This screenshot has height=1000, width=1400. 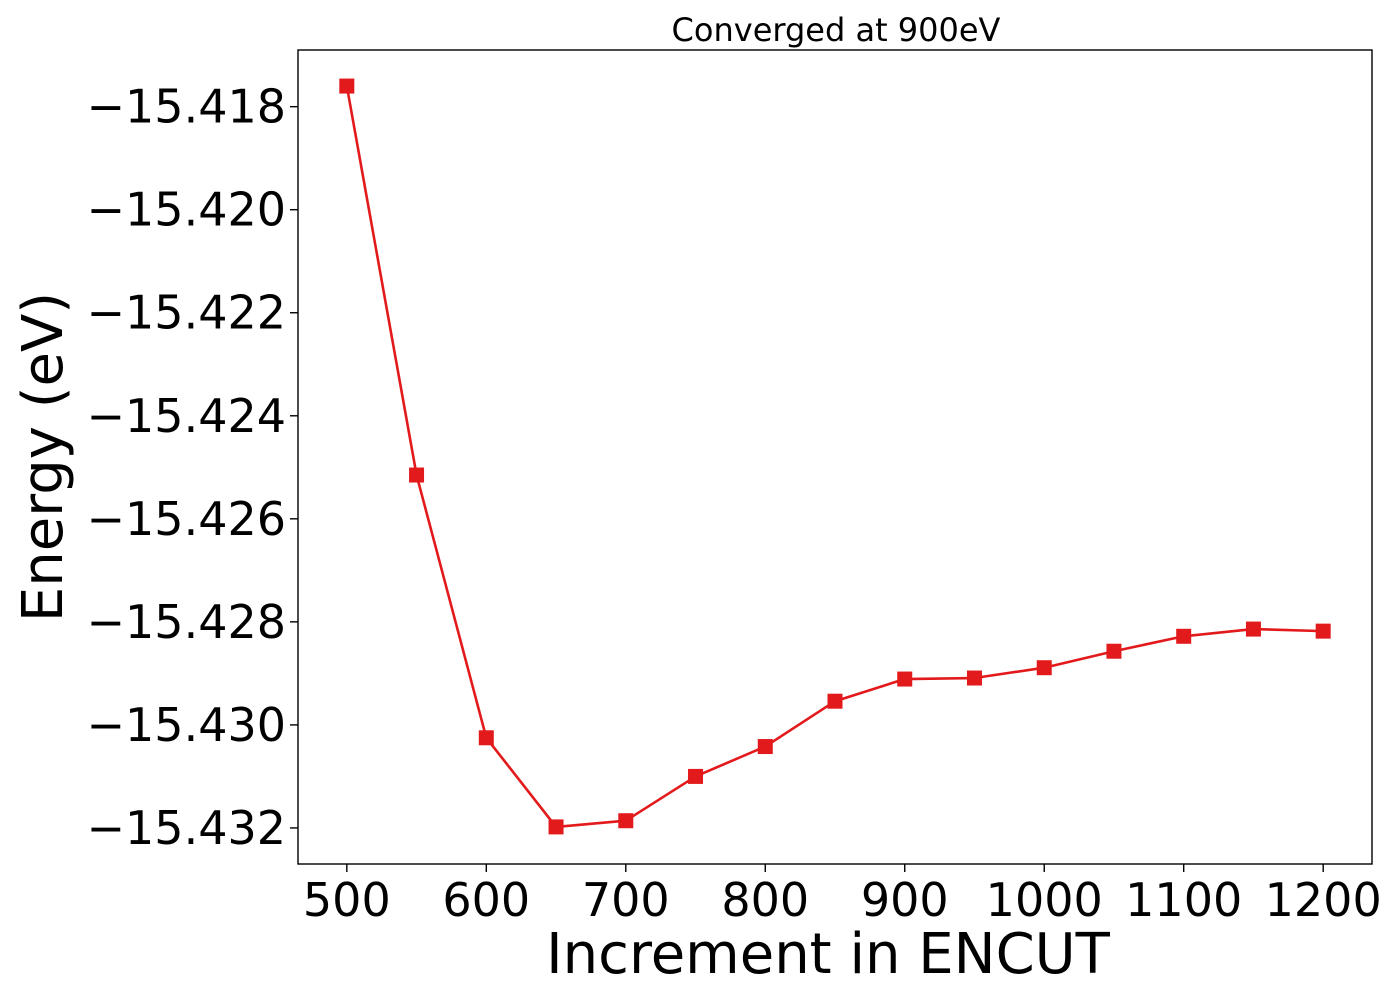 I want to click on y-tick-label: −15.424, so click(x=187, y=416).